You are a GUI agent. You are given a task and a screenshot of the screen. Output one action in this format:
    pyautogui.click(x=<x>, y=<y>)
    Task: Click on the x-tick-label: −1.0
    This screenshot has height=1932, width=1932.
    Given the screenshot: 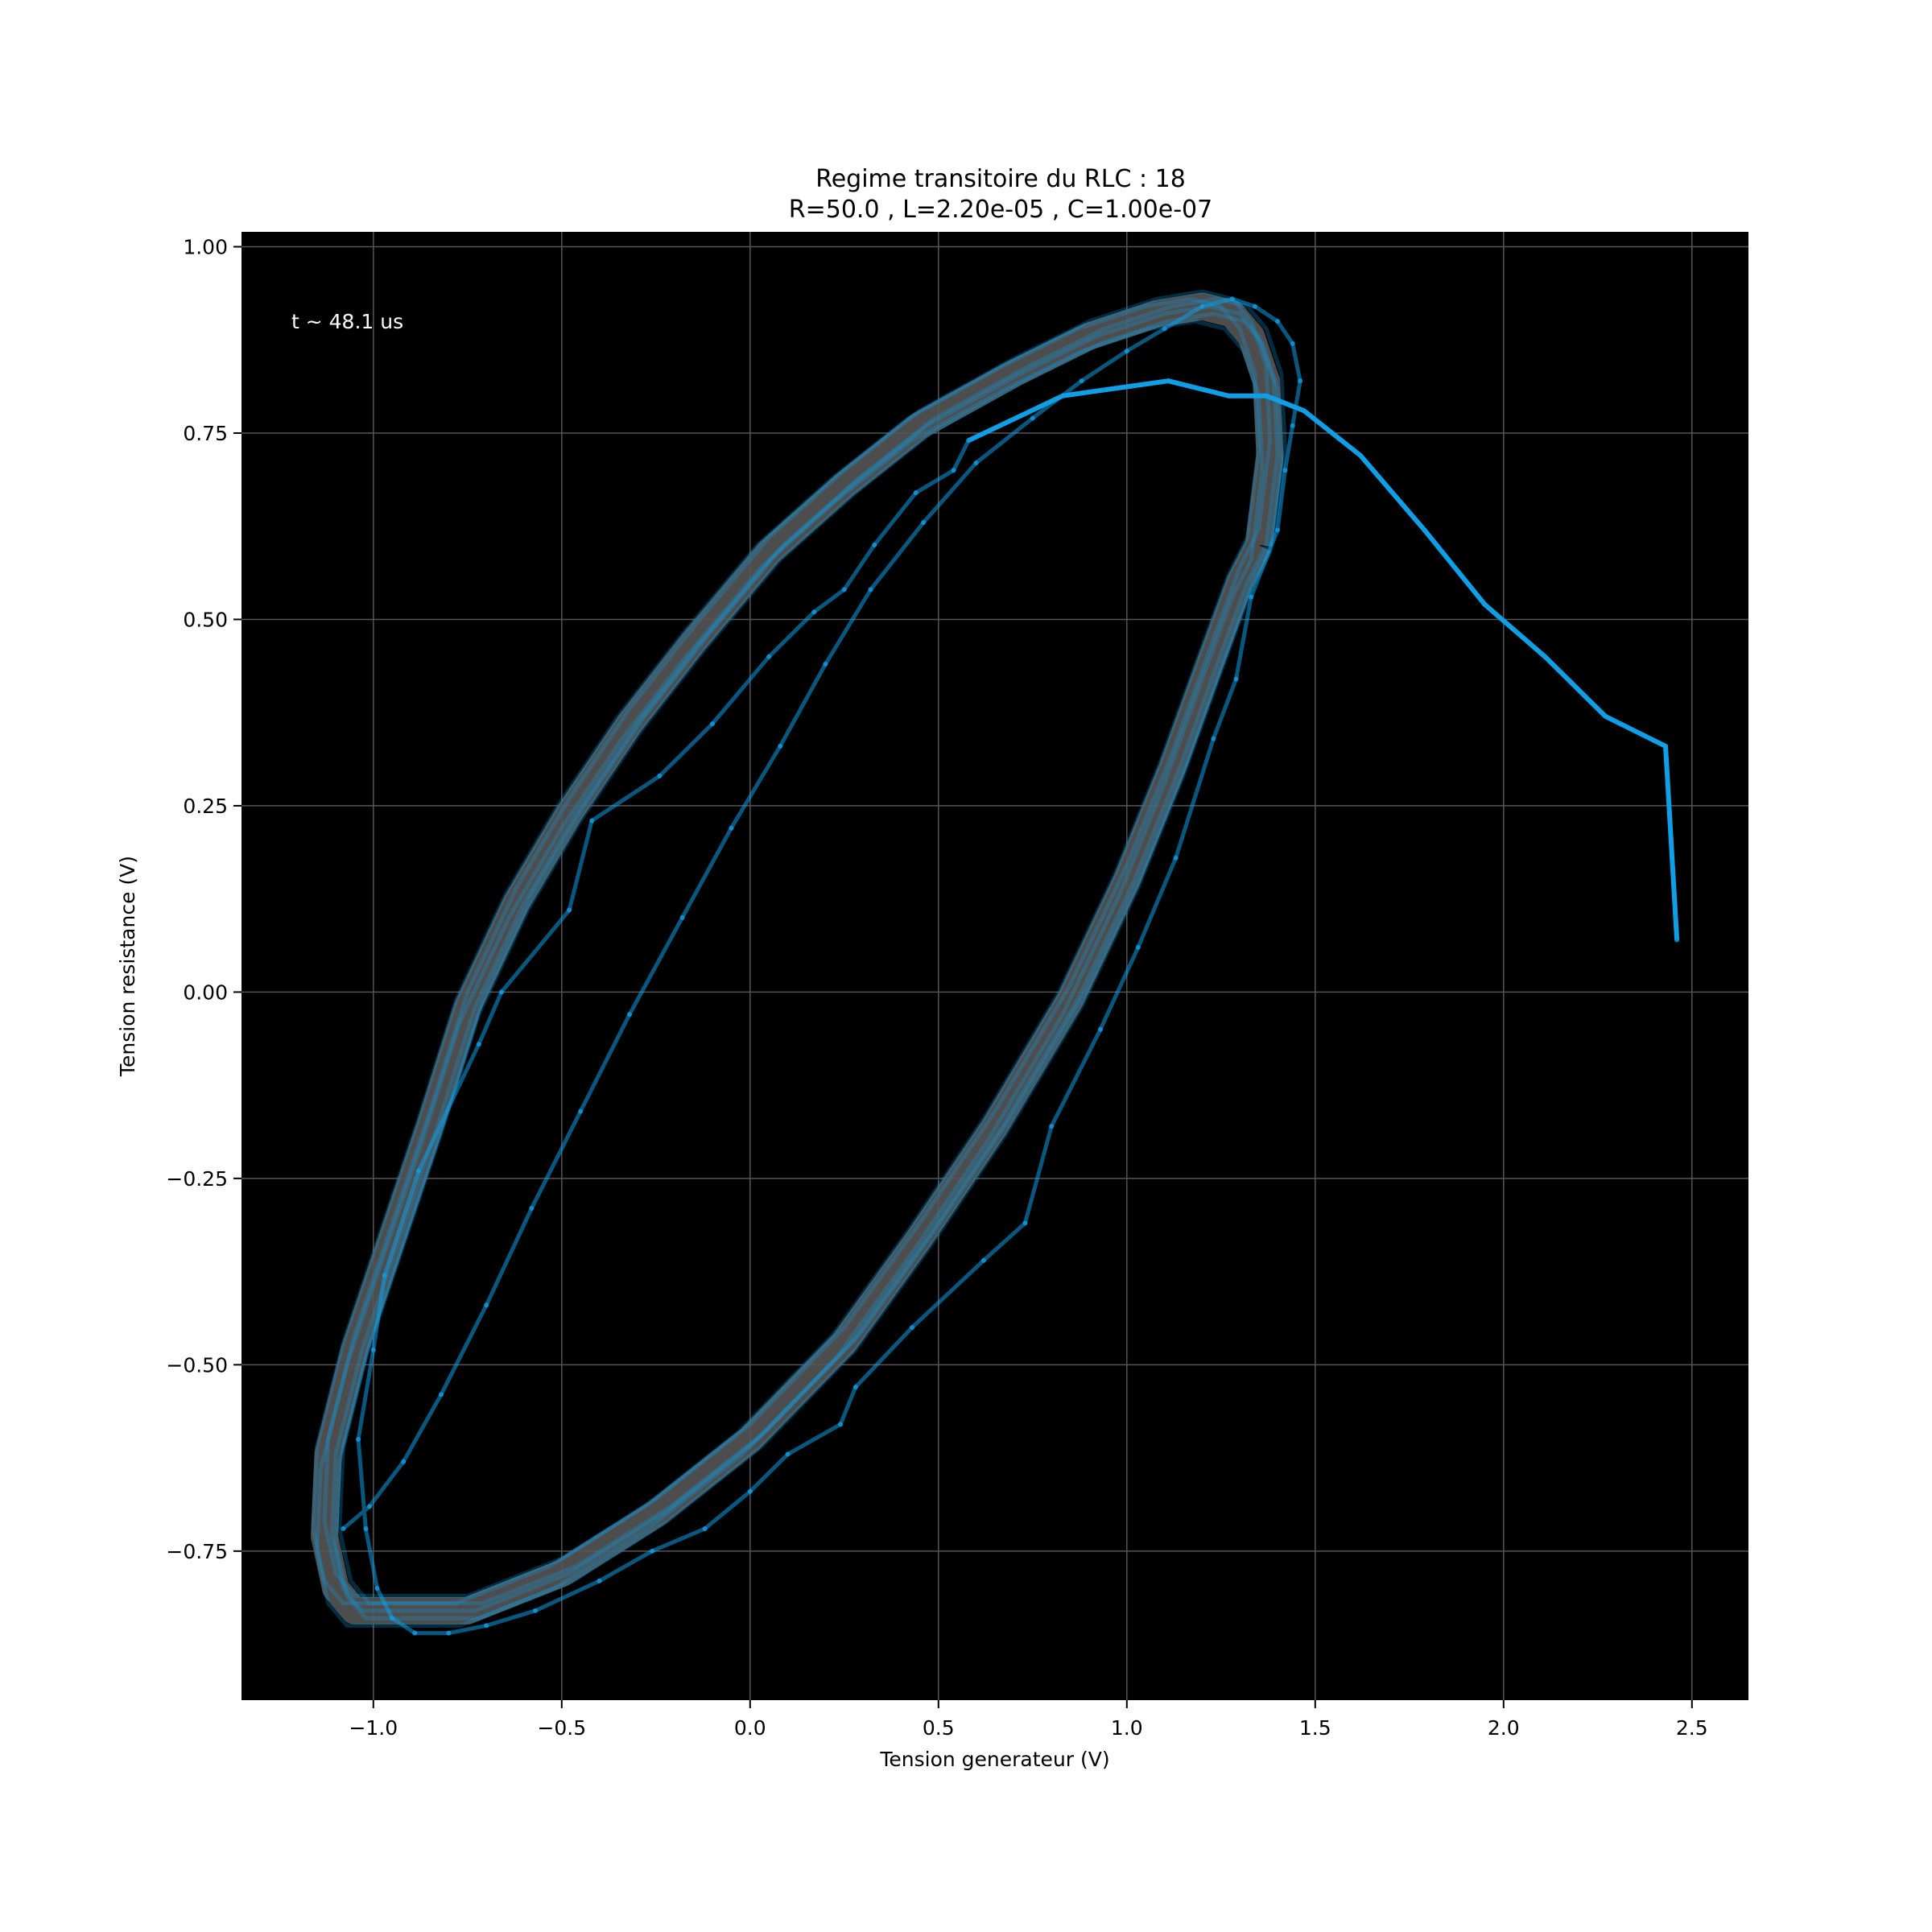 What is the action you would take?
    pyautogui.click(x=373, y=1728)
    